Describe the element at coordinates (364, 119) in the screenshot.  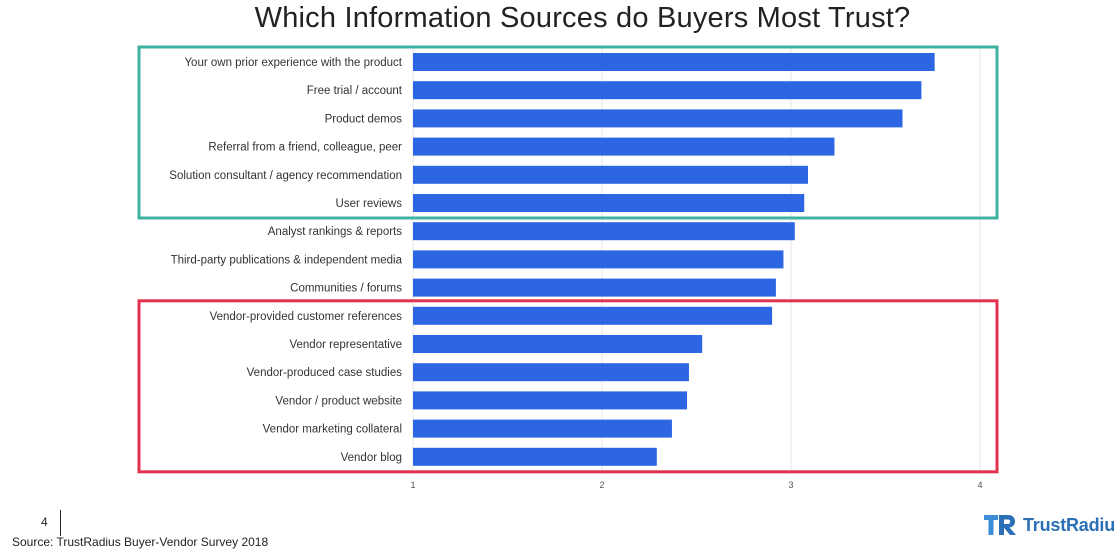
I see `category-label: Product demos` at that location.